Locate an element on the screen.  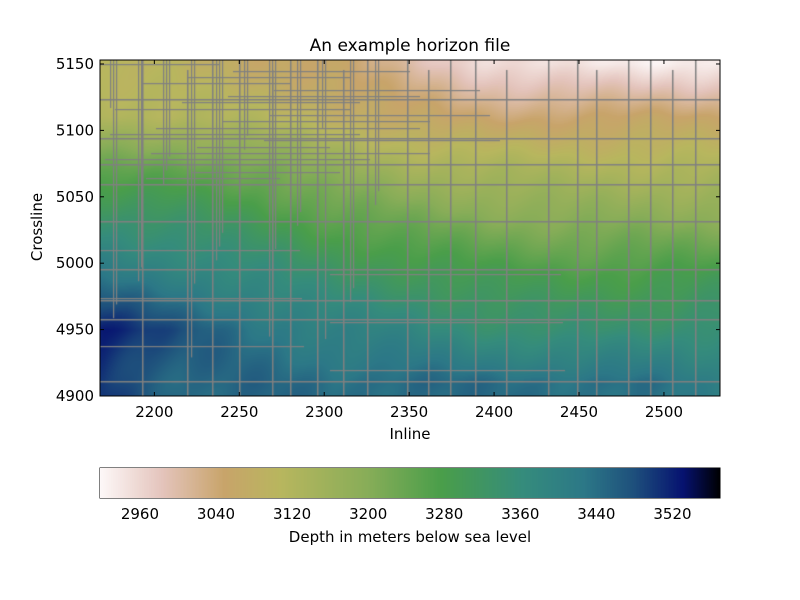
x-tick-label: 2300 is located at coordinates (324, 412).